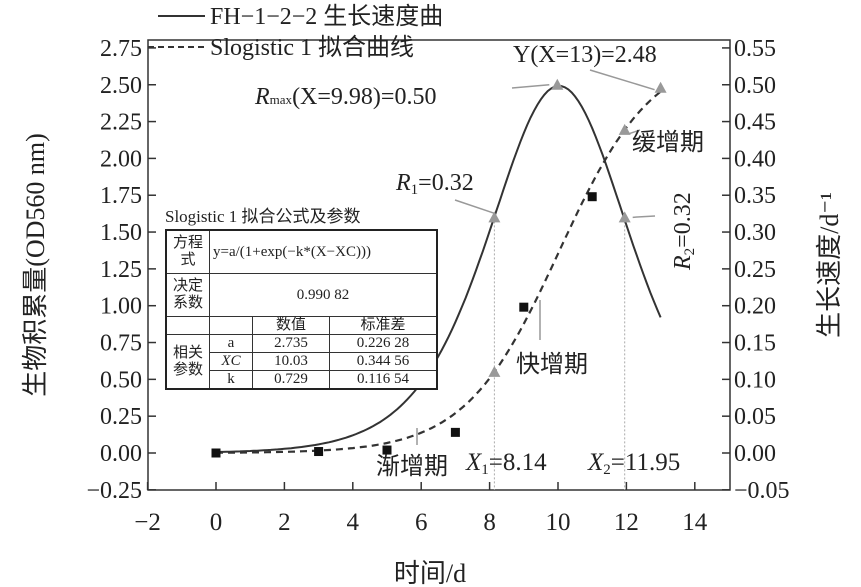 Image resolution: width=861 pixels, height=587 pixels. I want to click on param-se: 0.226 28, so click(383, 343).